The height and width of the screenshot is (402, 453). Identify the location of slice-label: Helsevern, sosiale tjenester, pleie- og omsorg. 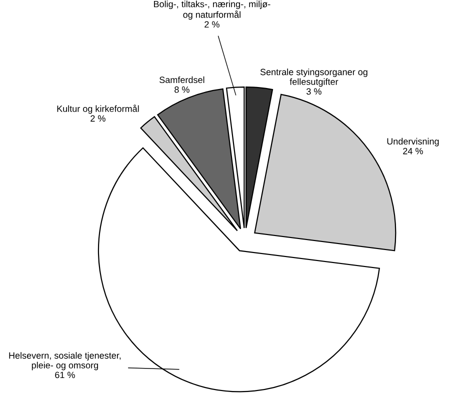
(65, 361).